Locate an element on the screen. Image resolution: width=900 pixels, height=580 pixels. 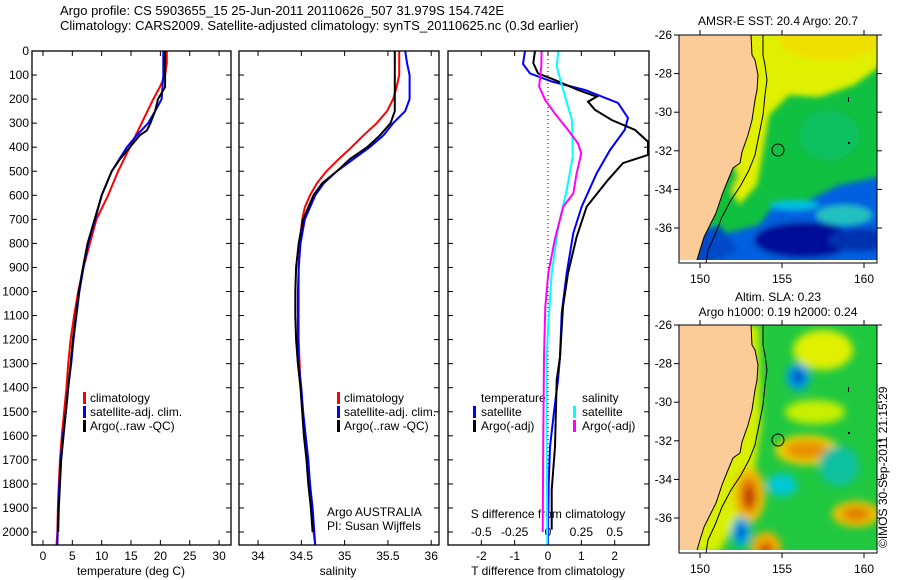
y-tick-label: 900 is located at coordinates (19, 267).